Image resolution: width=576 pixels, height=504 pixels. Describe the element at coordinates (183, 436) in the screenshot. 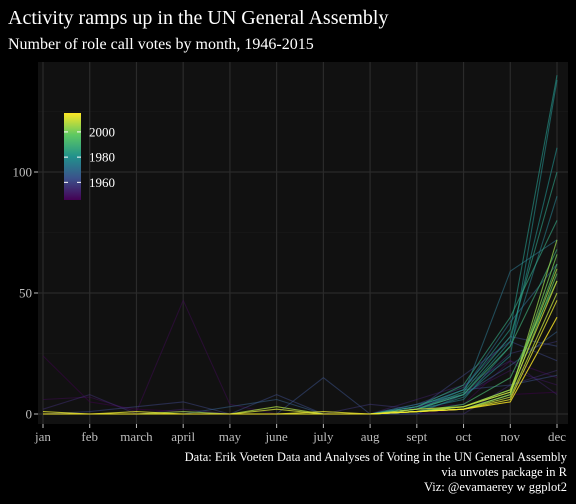

I see `x-tick-label: april` at that location.